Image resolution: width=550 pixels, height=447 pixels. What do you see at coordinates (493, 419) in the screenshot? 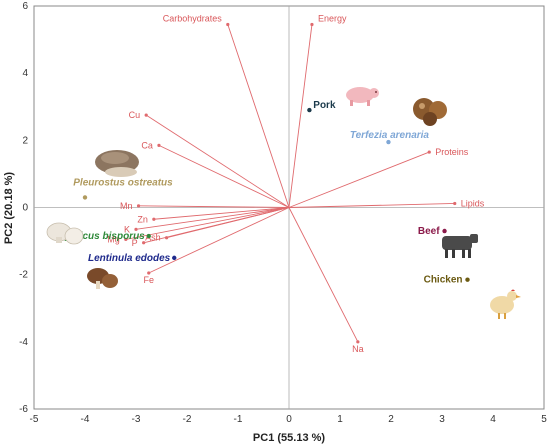
I see `x-tick-label: 4` at bounding box center [493, 419].